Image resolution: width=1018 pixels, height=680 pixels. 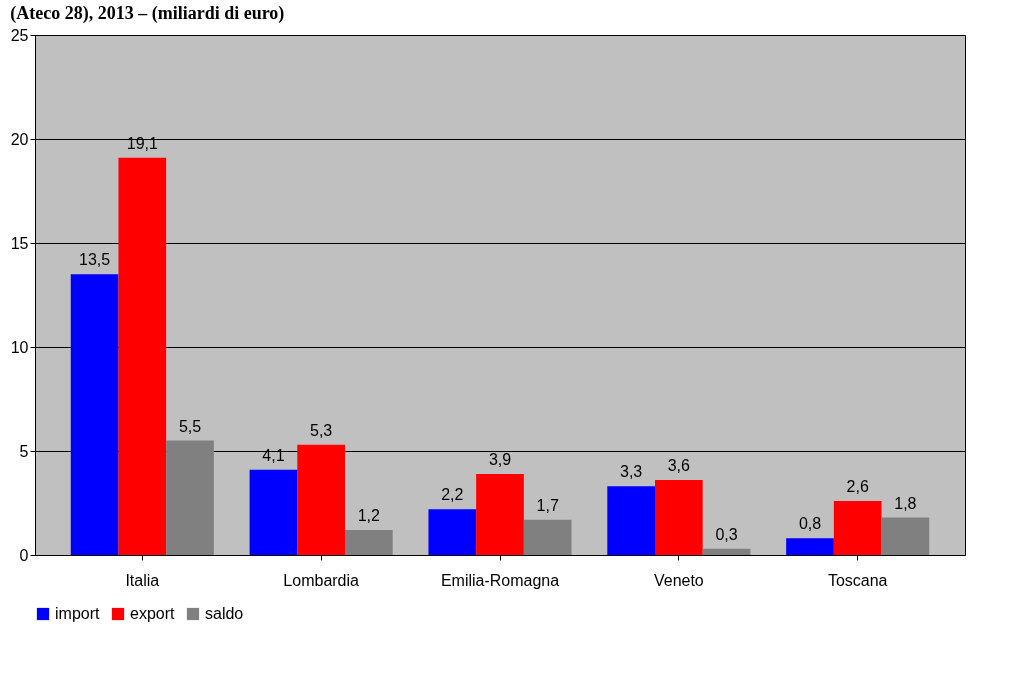 What do you see at coordinates (24, 451) in the screenshot?
I see `y-tick-label: 5` at bounding box center [24, 451].